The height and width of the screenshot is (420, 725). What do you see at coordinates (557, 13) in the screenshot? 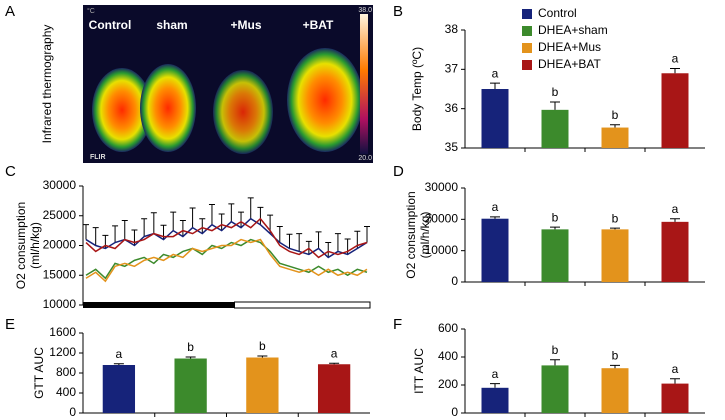
I see `legend-label: Control` at bounding box center [557, 13].